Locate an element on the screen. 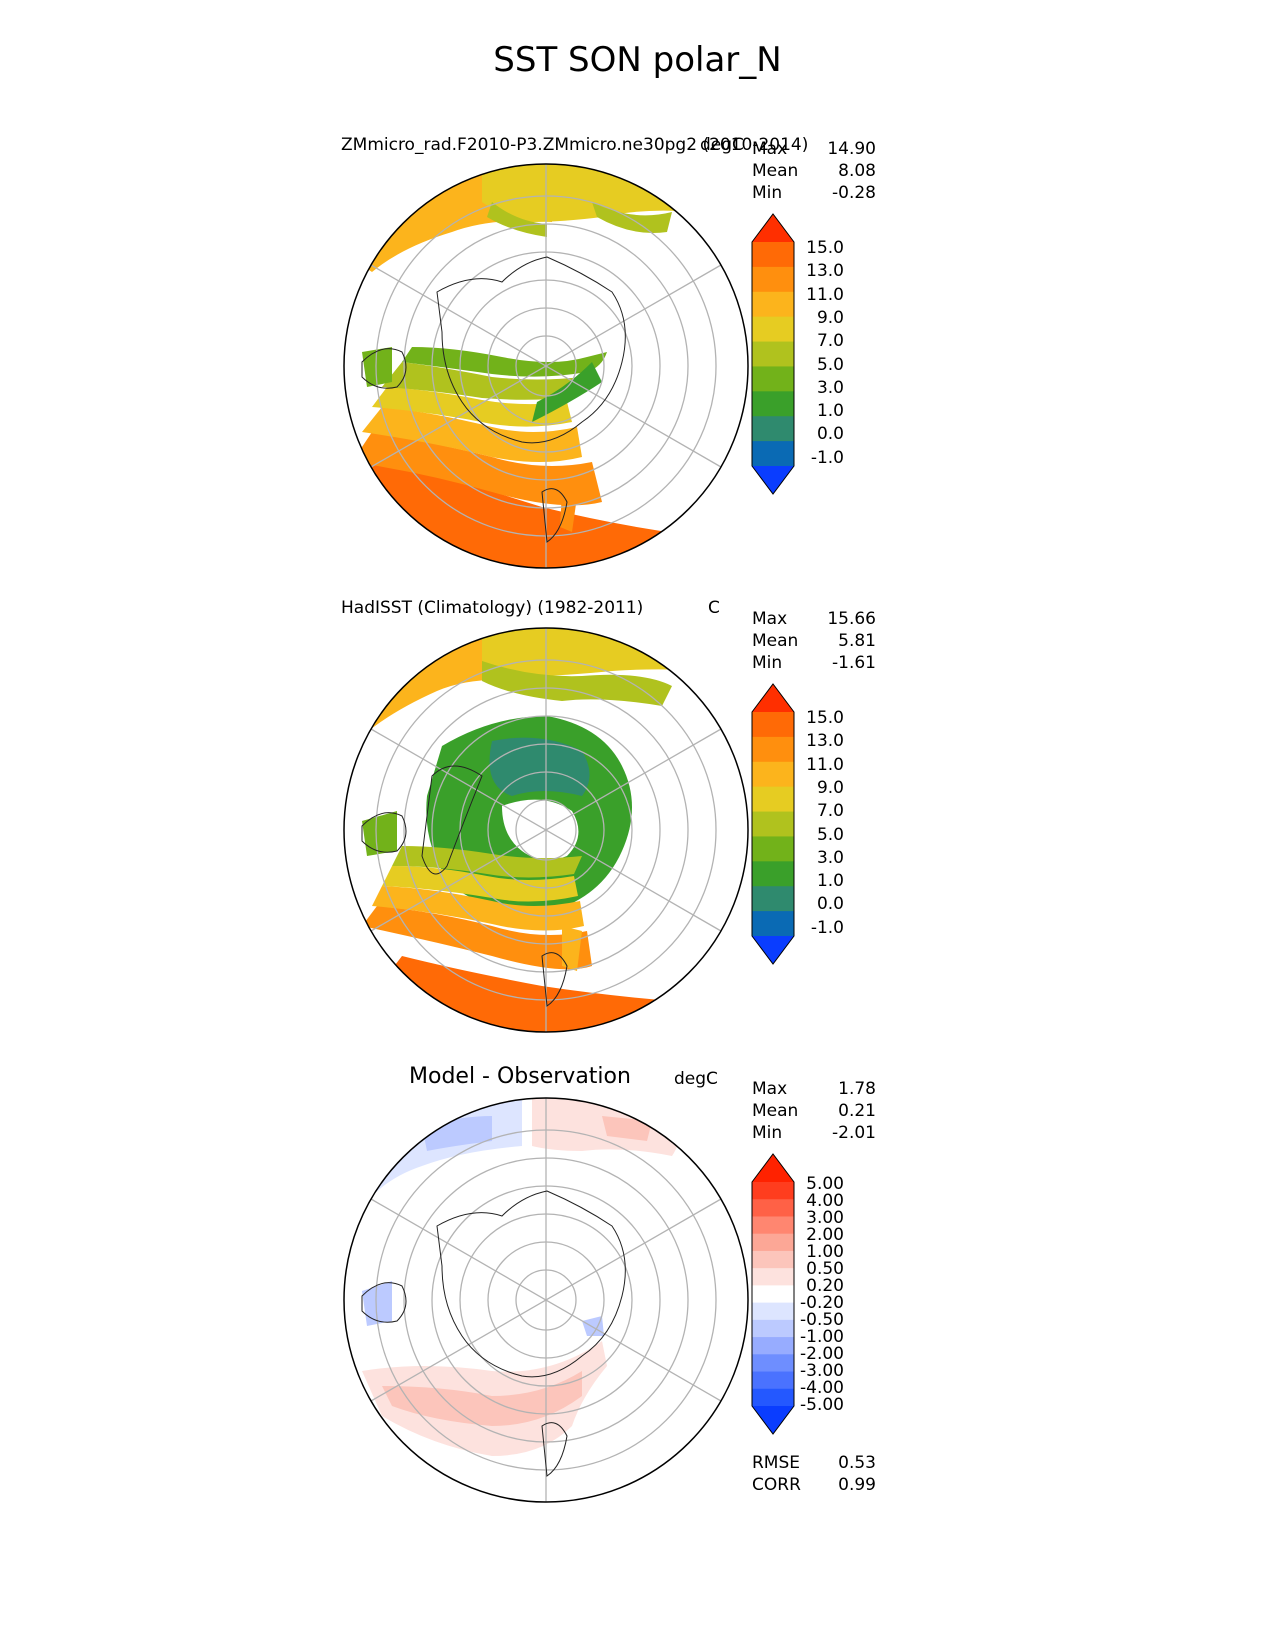  obs-coastlines is located at coordinates (464, 886).